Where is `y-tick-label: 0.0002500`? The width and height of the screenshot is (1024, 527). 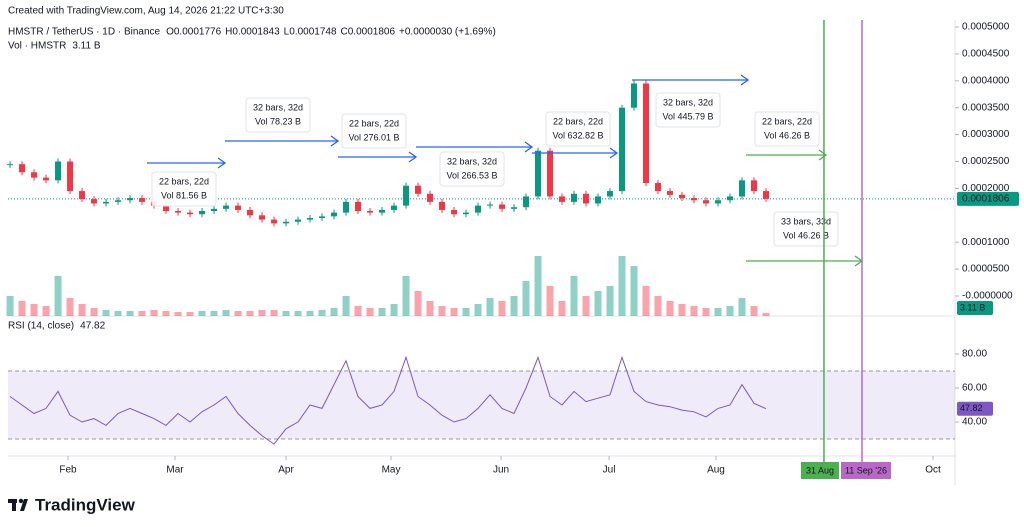 y-tick-label: 0.0002500 is located at coordinates (986, 161).